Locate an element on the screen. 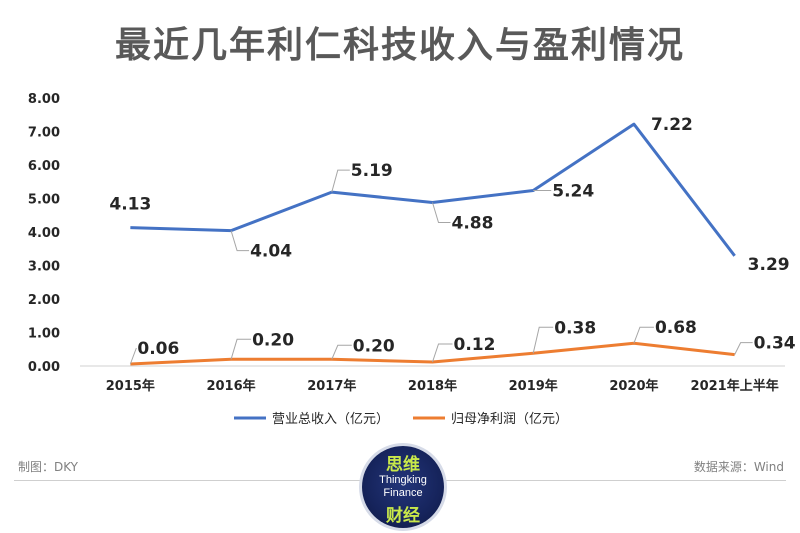  x-tick-label: 2015年 is located at coordinates (130, 386).